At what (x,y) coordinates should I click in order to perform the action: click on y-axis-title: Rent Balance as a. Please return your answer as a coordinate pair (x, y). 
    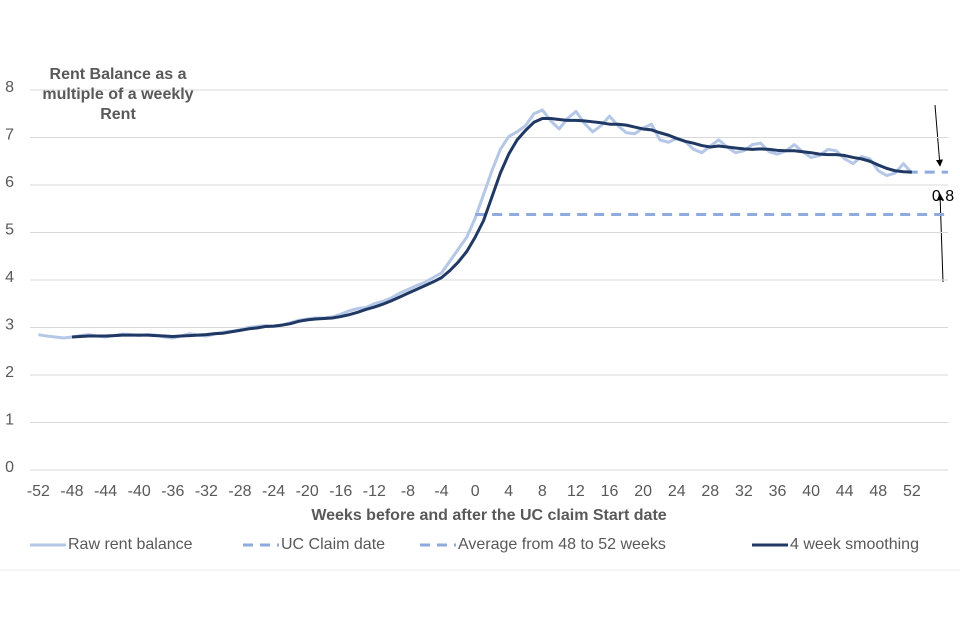
    Looking at the image, I should click on (118, 74).